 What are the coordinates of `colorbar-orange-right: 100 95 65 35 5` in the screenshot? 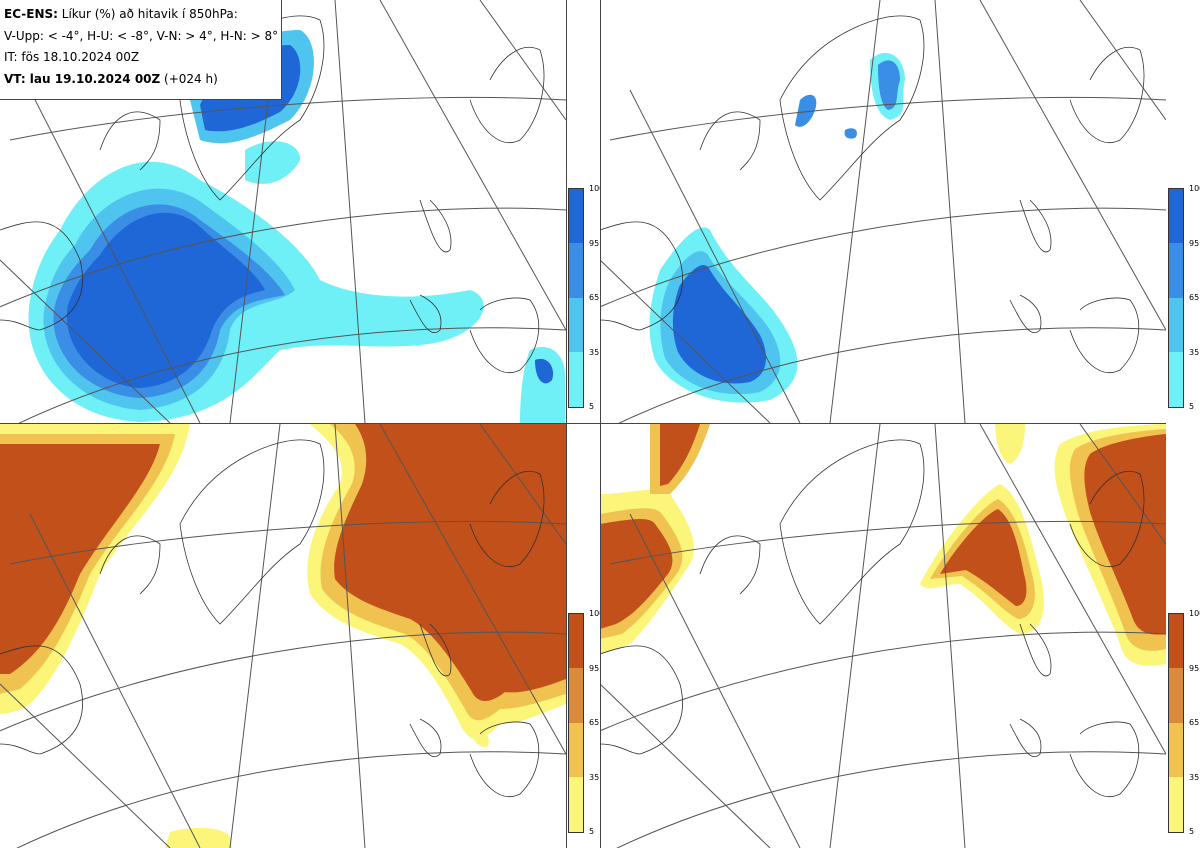 It's located at (1184, 723).